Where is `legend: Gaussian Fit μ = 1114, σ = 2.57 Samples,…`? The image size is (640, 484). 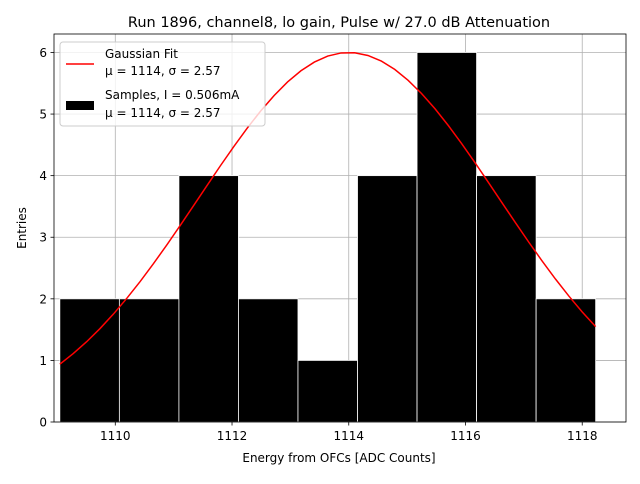 legend: Gaussian Fit μ = 1114, σ = 2.57 Samples,… is located at coordinates (162, 84).